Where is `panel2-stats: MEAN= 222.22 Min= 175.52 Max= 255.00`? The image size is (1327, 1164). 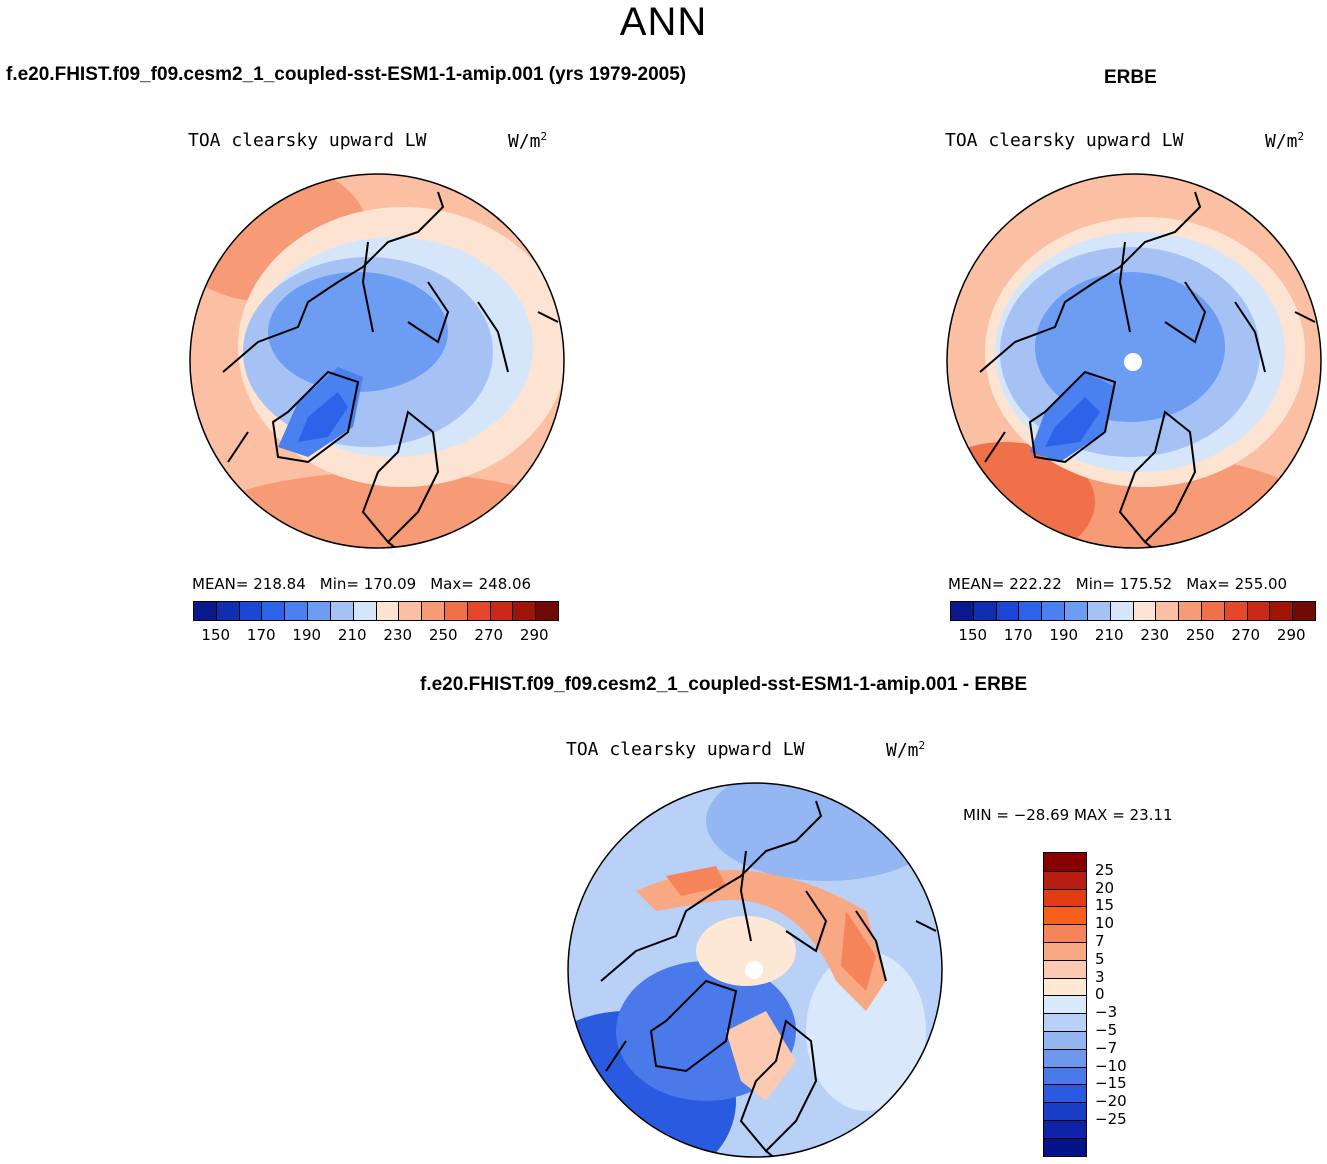 panel2-stats: MEAN= 222.22 Min= 175.52 Max= 255.00 is located at coordinates (1118, 584).